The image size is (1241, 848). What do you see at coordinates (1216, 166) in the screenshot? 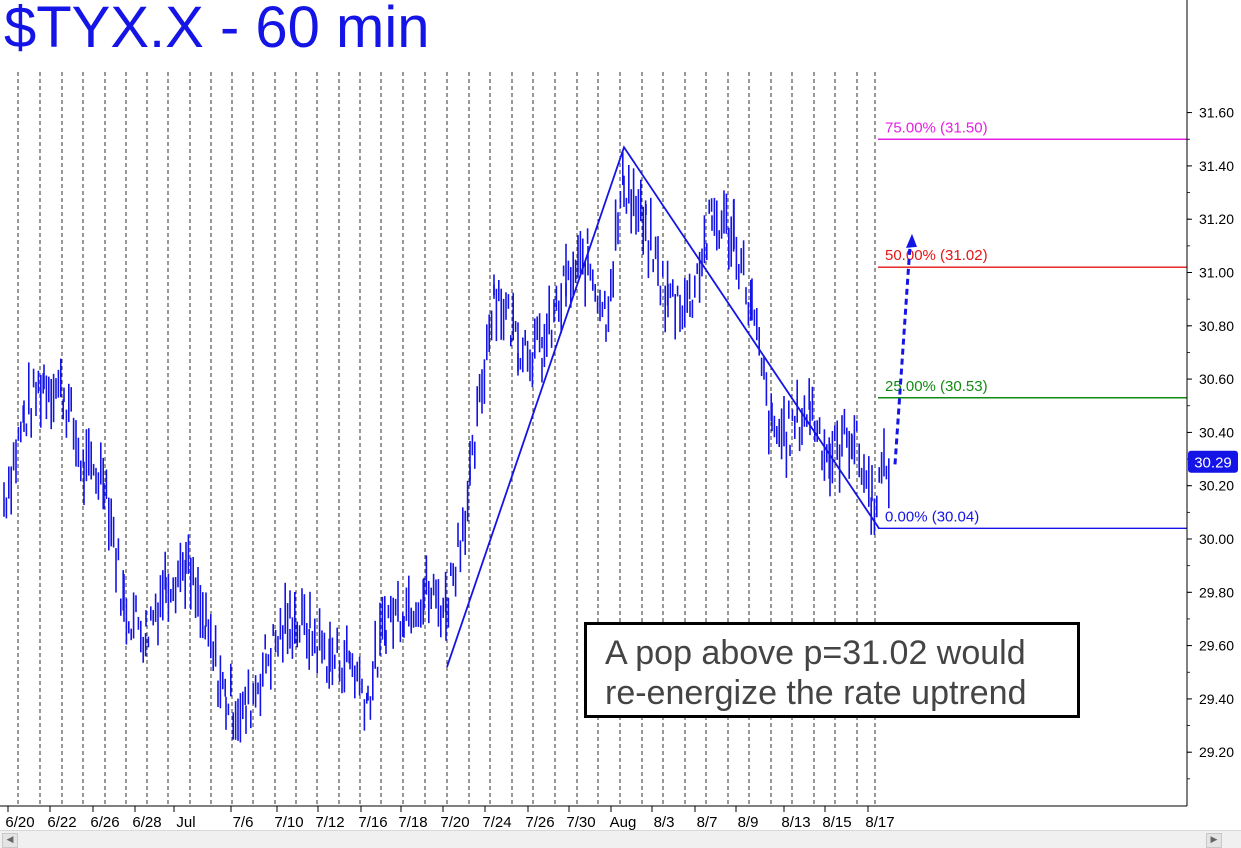
I see `y-tick-label: 31.40` at bounding box center [1216, 166].